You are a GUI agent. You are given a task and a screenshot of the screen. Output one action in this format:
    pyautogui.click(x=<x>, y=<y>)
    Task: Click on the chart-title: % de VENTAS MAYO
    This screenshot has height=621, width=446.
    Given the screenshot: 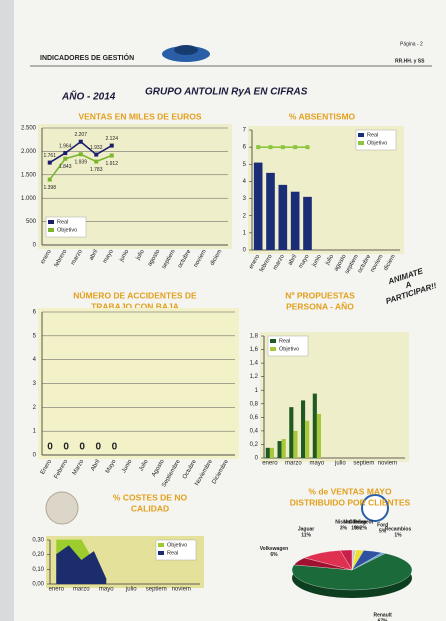 What is the action you would take?
    pyautogui.click(x=350, y=491)
    